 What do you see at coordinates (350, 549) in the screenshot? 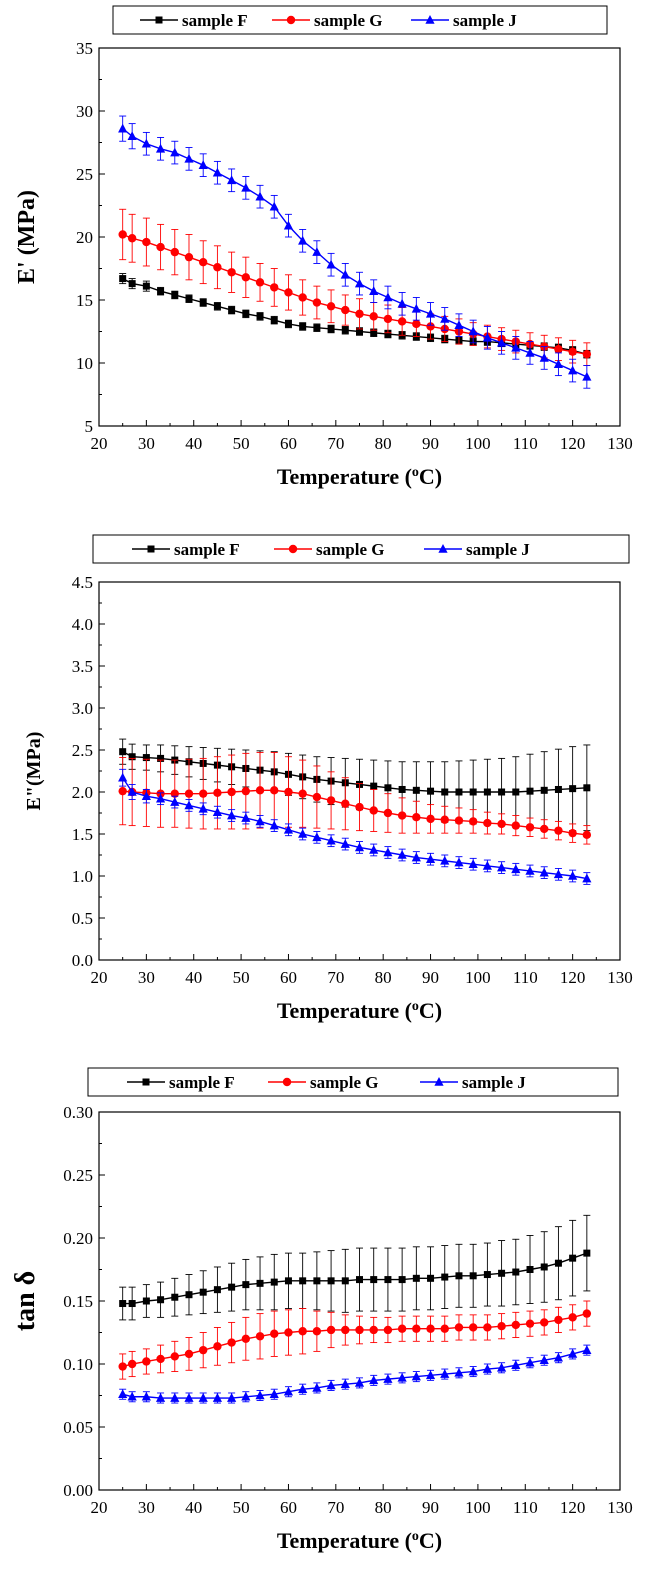
I see `legend-label-2: sample G` at bounding box center [350, 549].